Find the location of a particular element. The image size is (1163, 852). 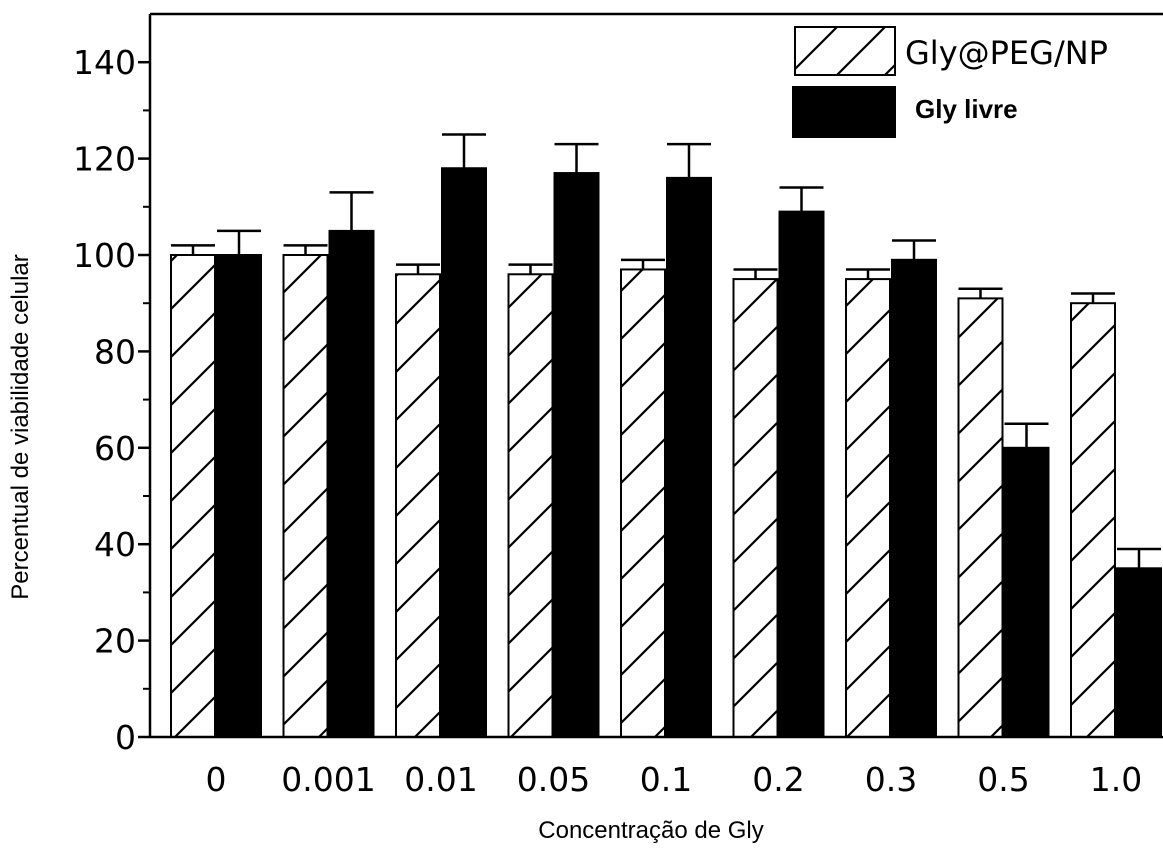

bar-gly-livre-0.01 is located at coordinates (464, 453).